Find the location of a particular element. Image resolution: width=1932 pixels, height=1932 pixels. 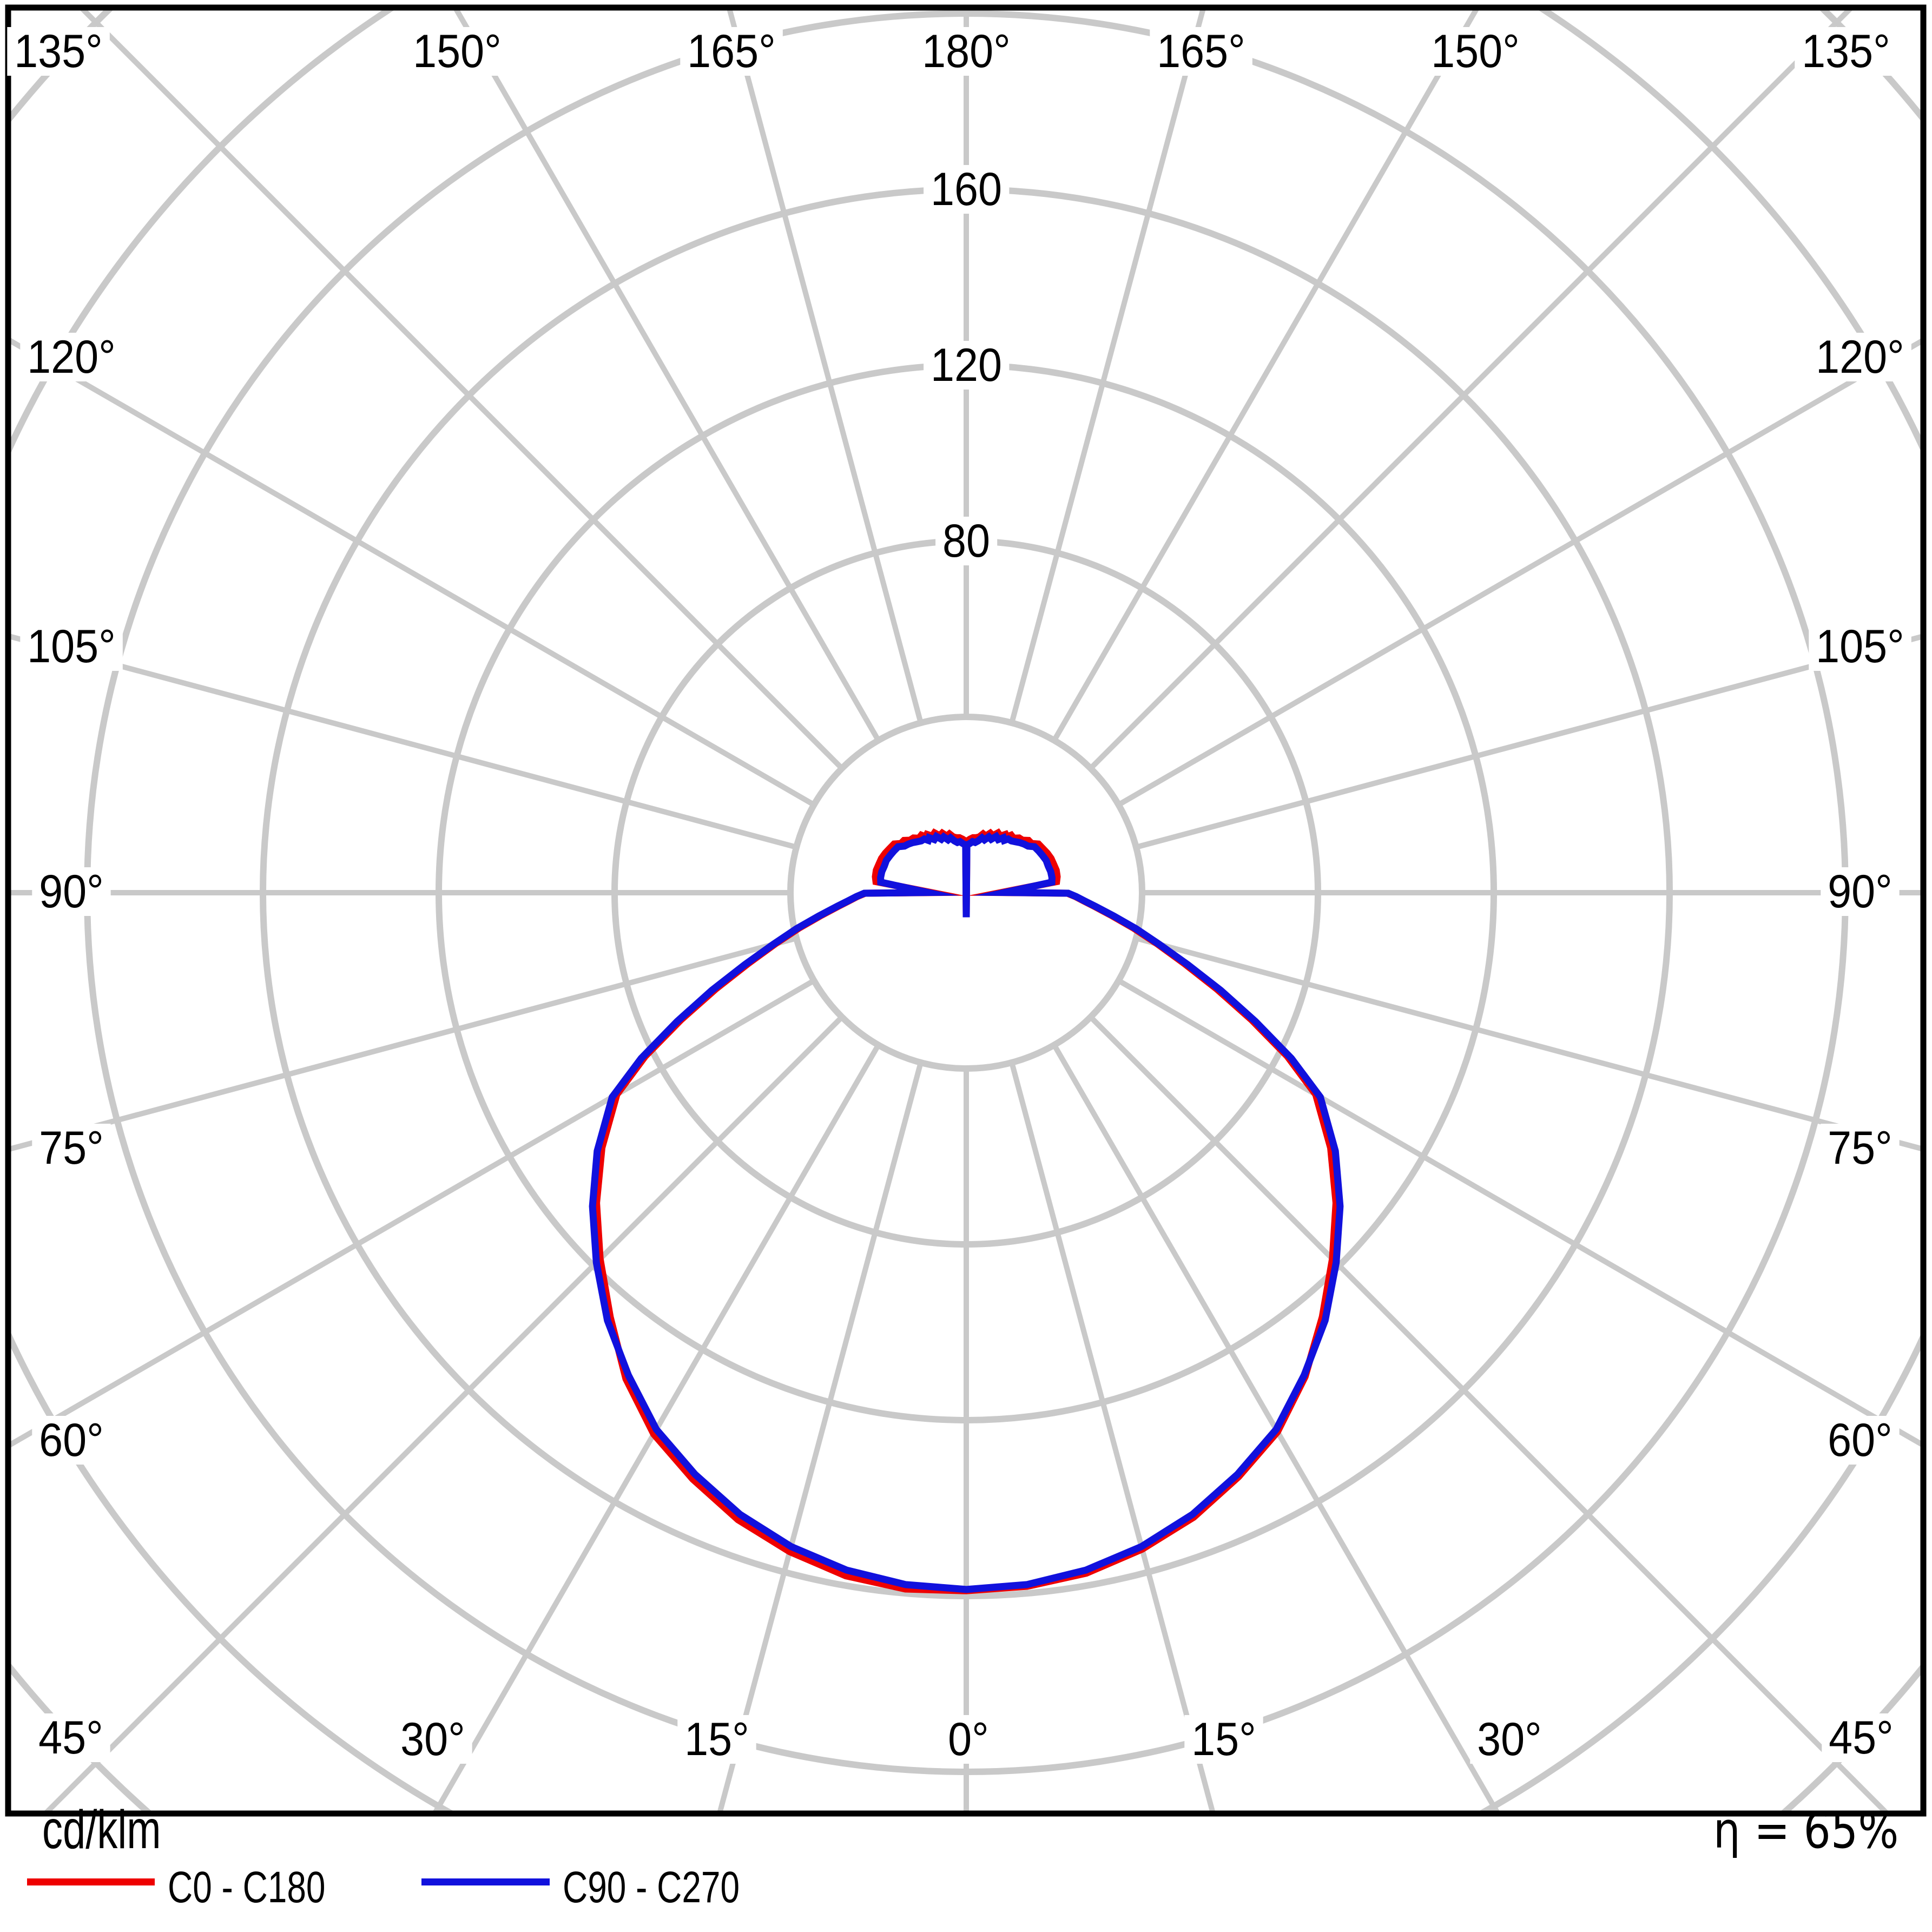

legend-label-c90-c270: C90 - C270 is located at coordinates (651, 1887).